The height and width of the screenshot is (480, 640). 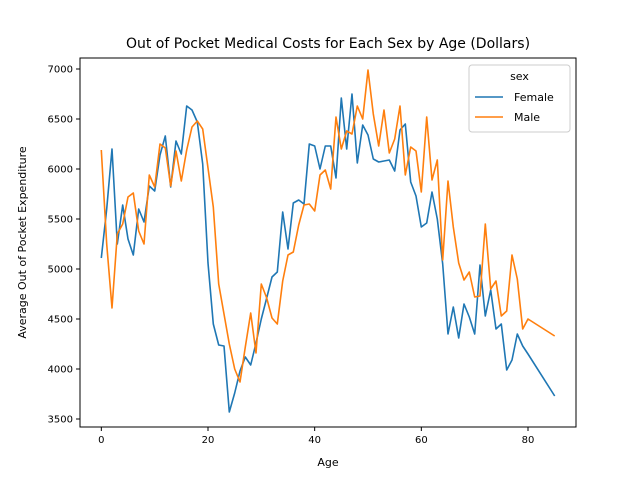 What do you see at coordinates (60, 70) in the screenshot?
I see `y-tick-label: 7000` at bounding box center [60, 70].